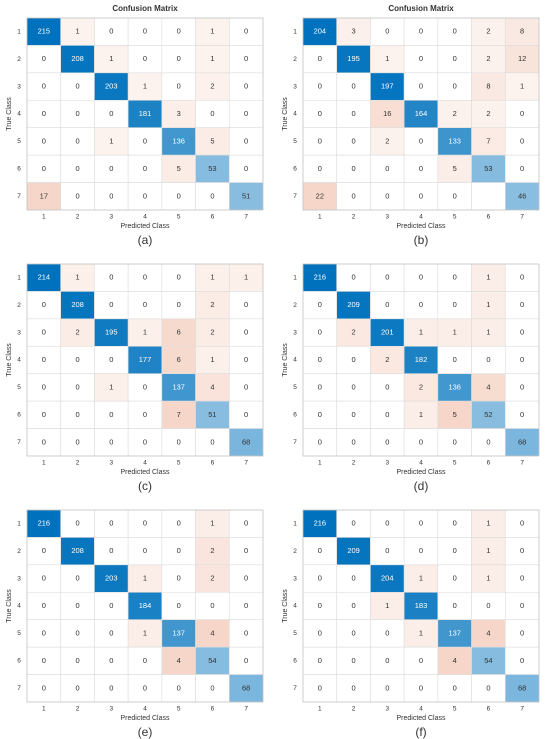 Image resolution: width=550 pixels, height=739 pixels. I want to click on cell-value: 16, so click(387, 113).